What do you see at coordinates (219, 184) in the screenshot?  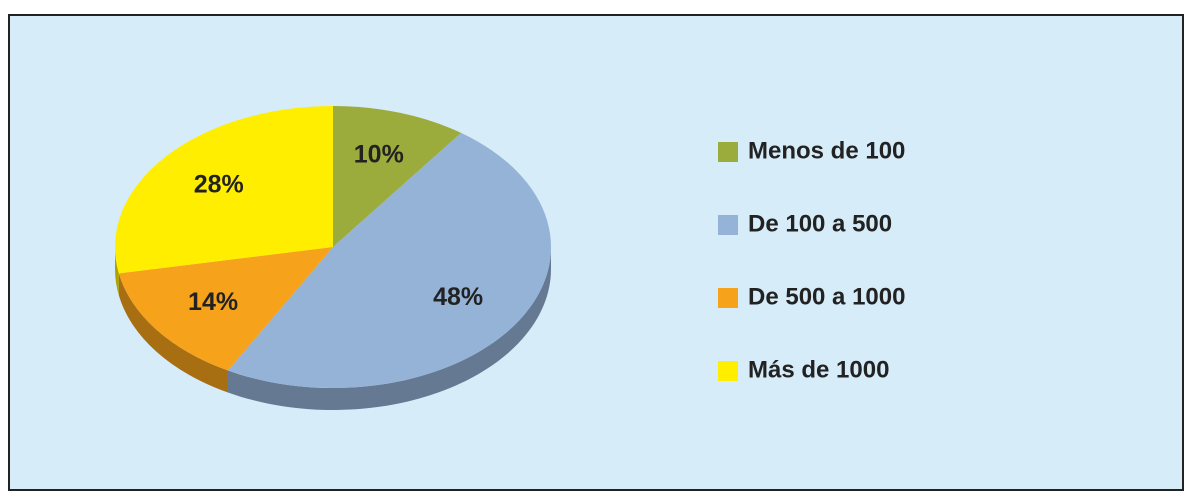 I see `slice-label: 28%` at bounding box center [219, 184].